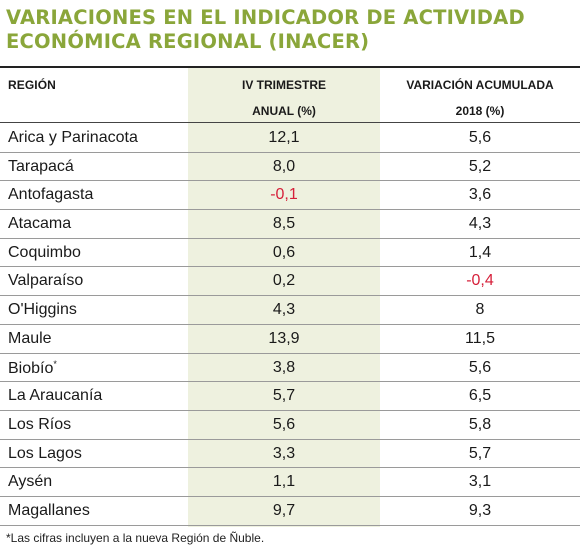 The image size is (580, 550). I want to click on cell-iv-trimestre: 1,1, so click(284, 482).